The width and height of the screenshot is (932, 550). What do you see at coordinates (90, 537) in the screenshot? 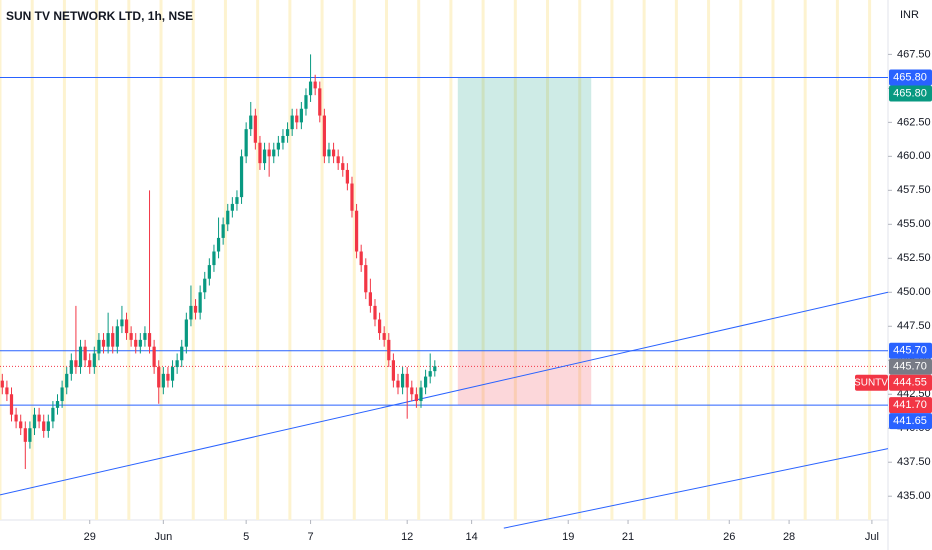
I see `x-tick-label: 29` at bounding box center [90, 537].